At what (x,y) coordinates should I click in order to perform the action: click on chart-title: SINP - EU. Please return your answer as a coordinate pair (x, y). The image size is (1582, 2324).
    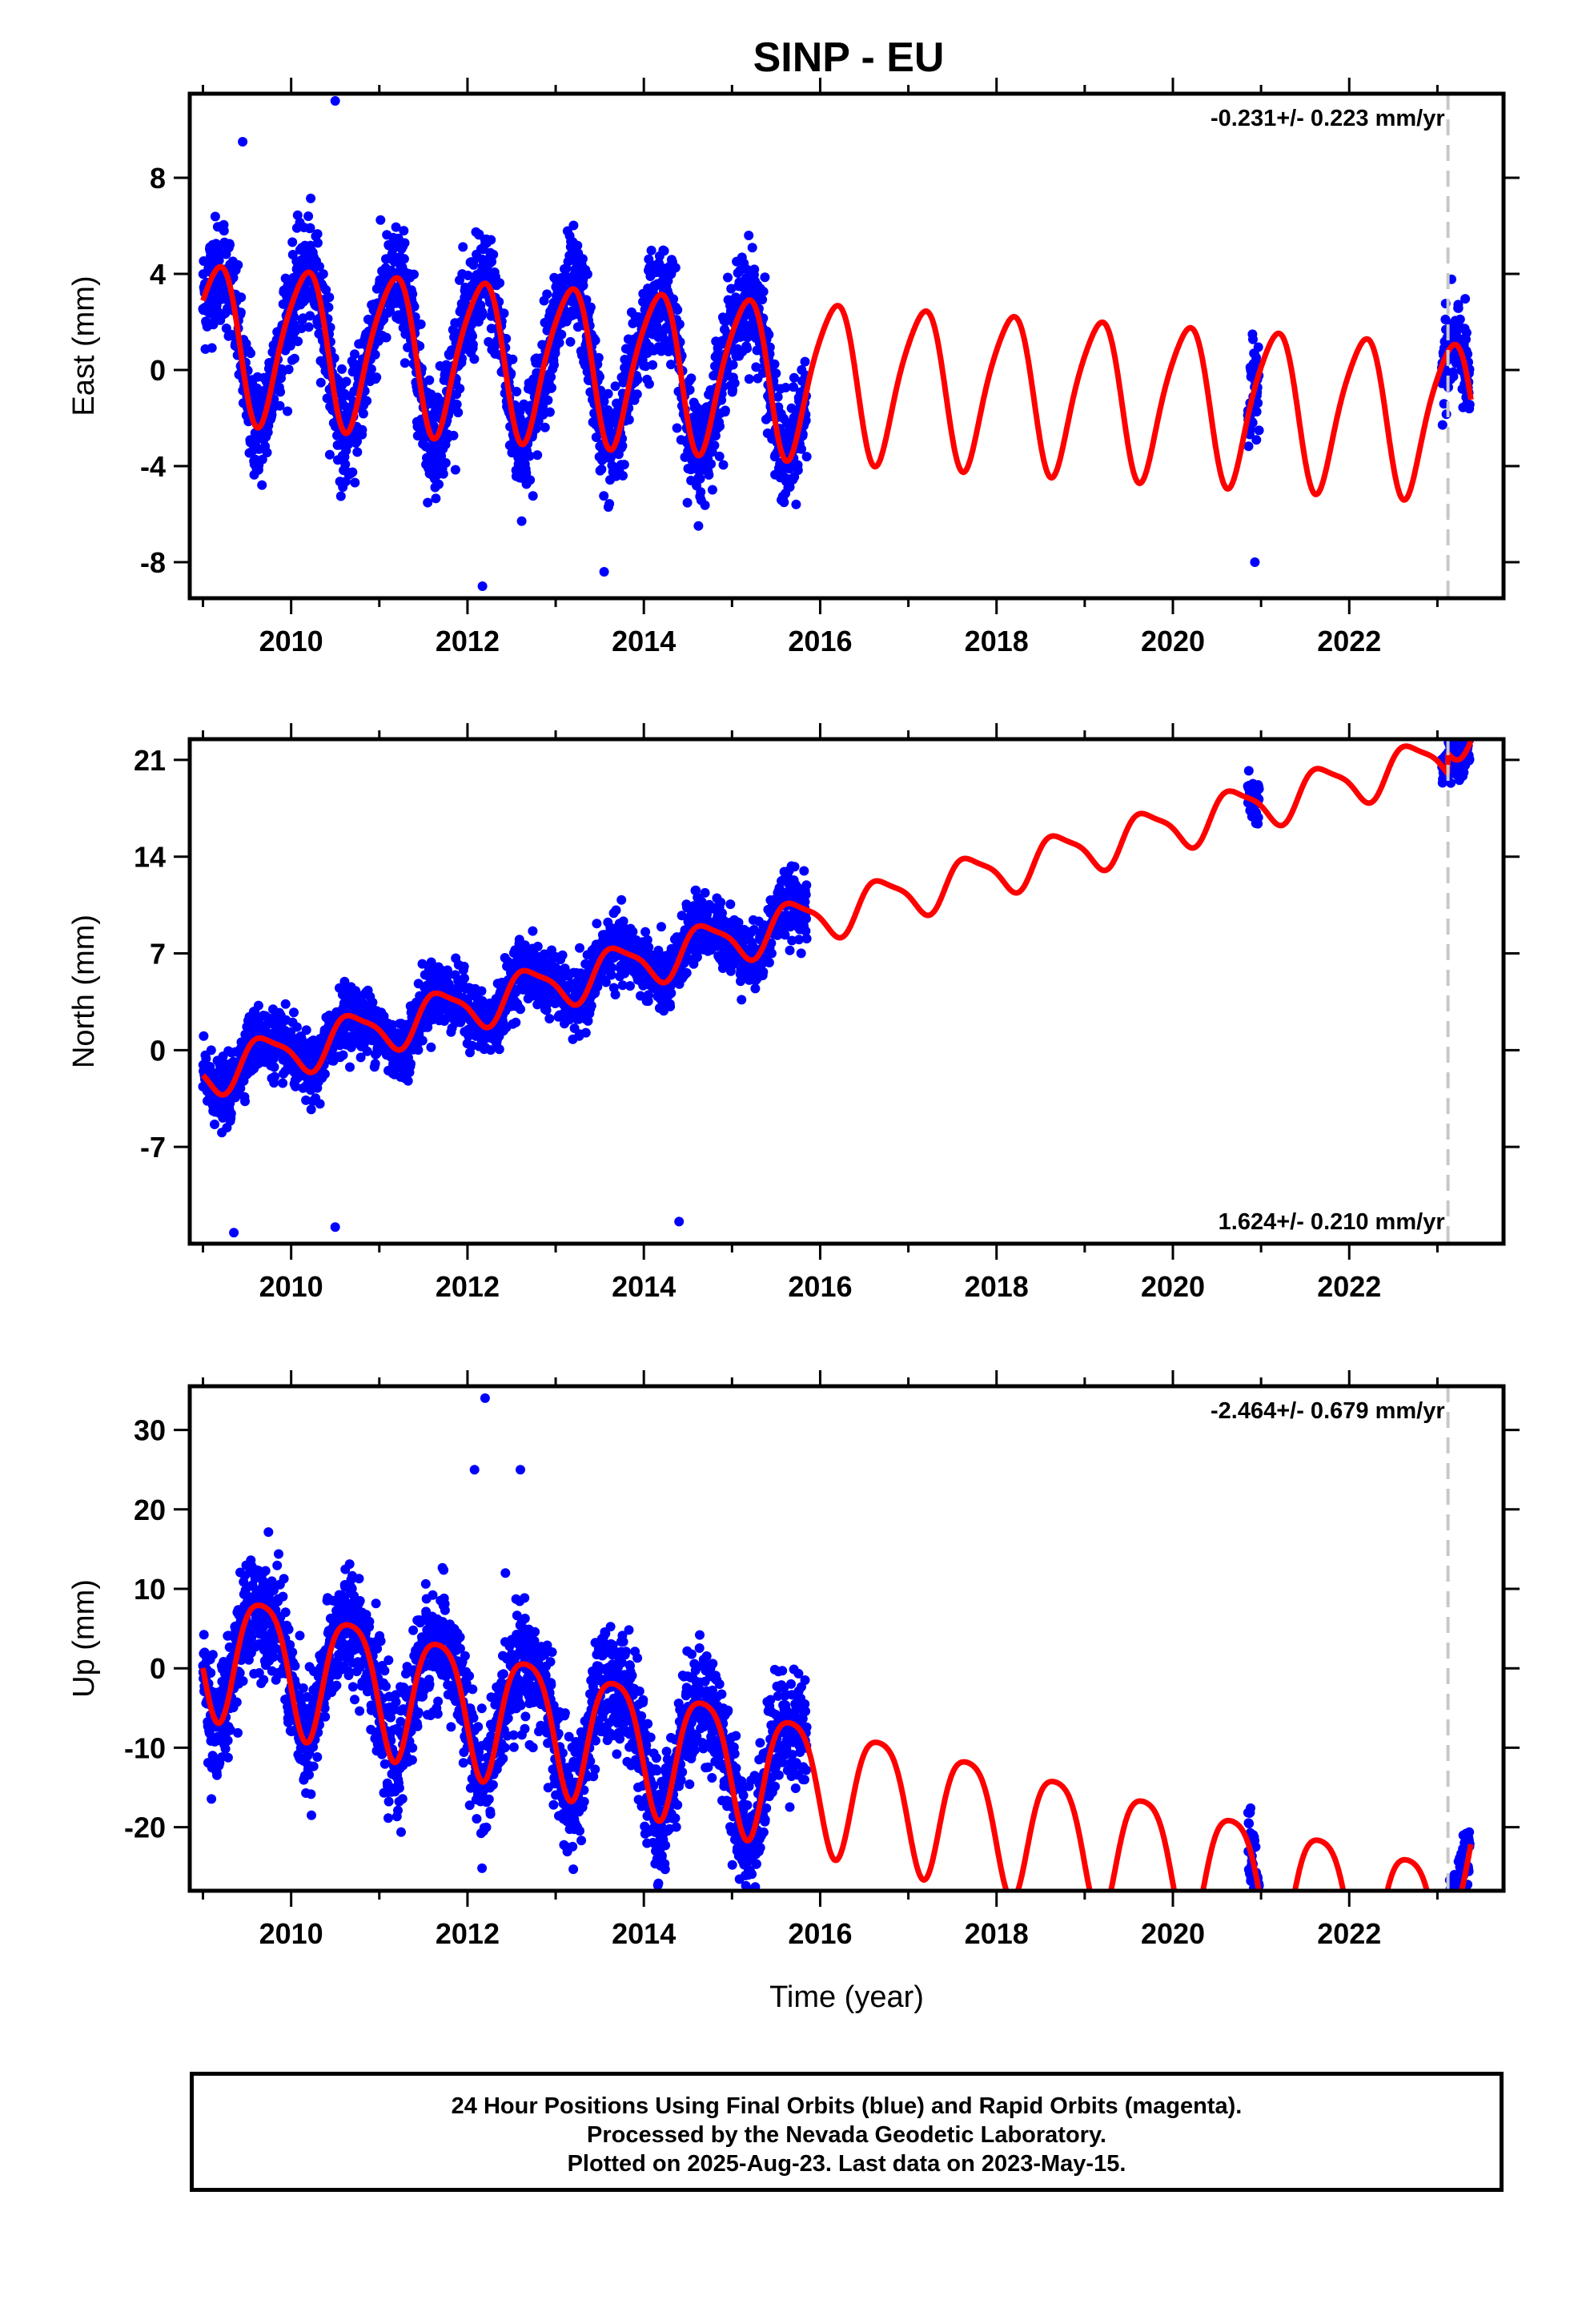
    Looking at the image, I should click on (849, 57).